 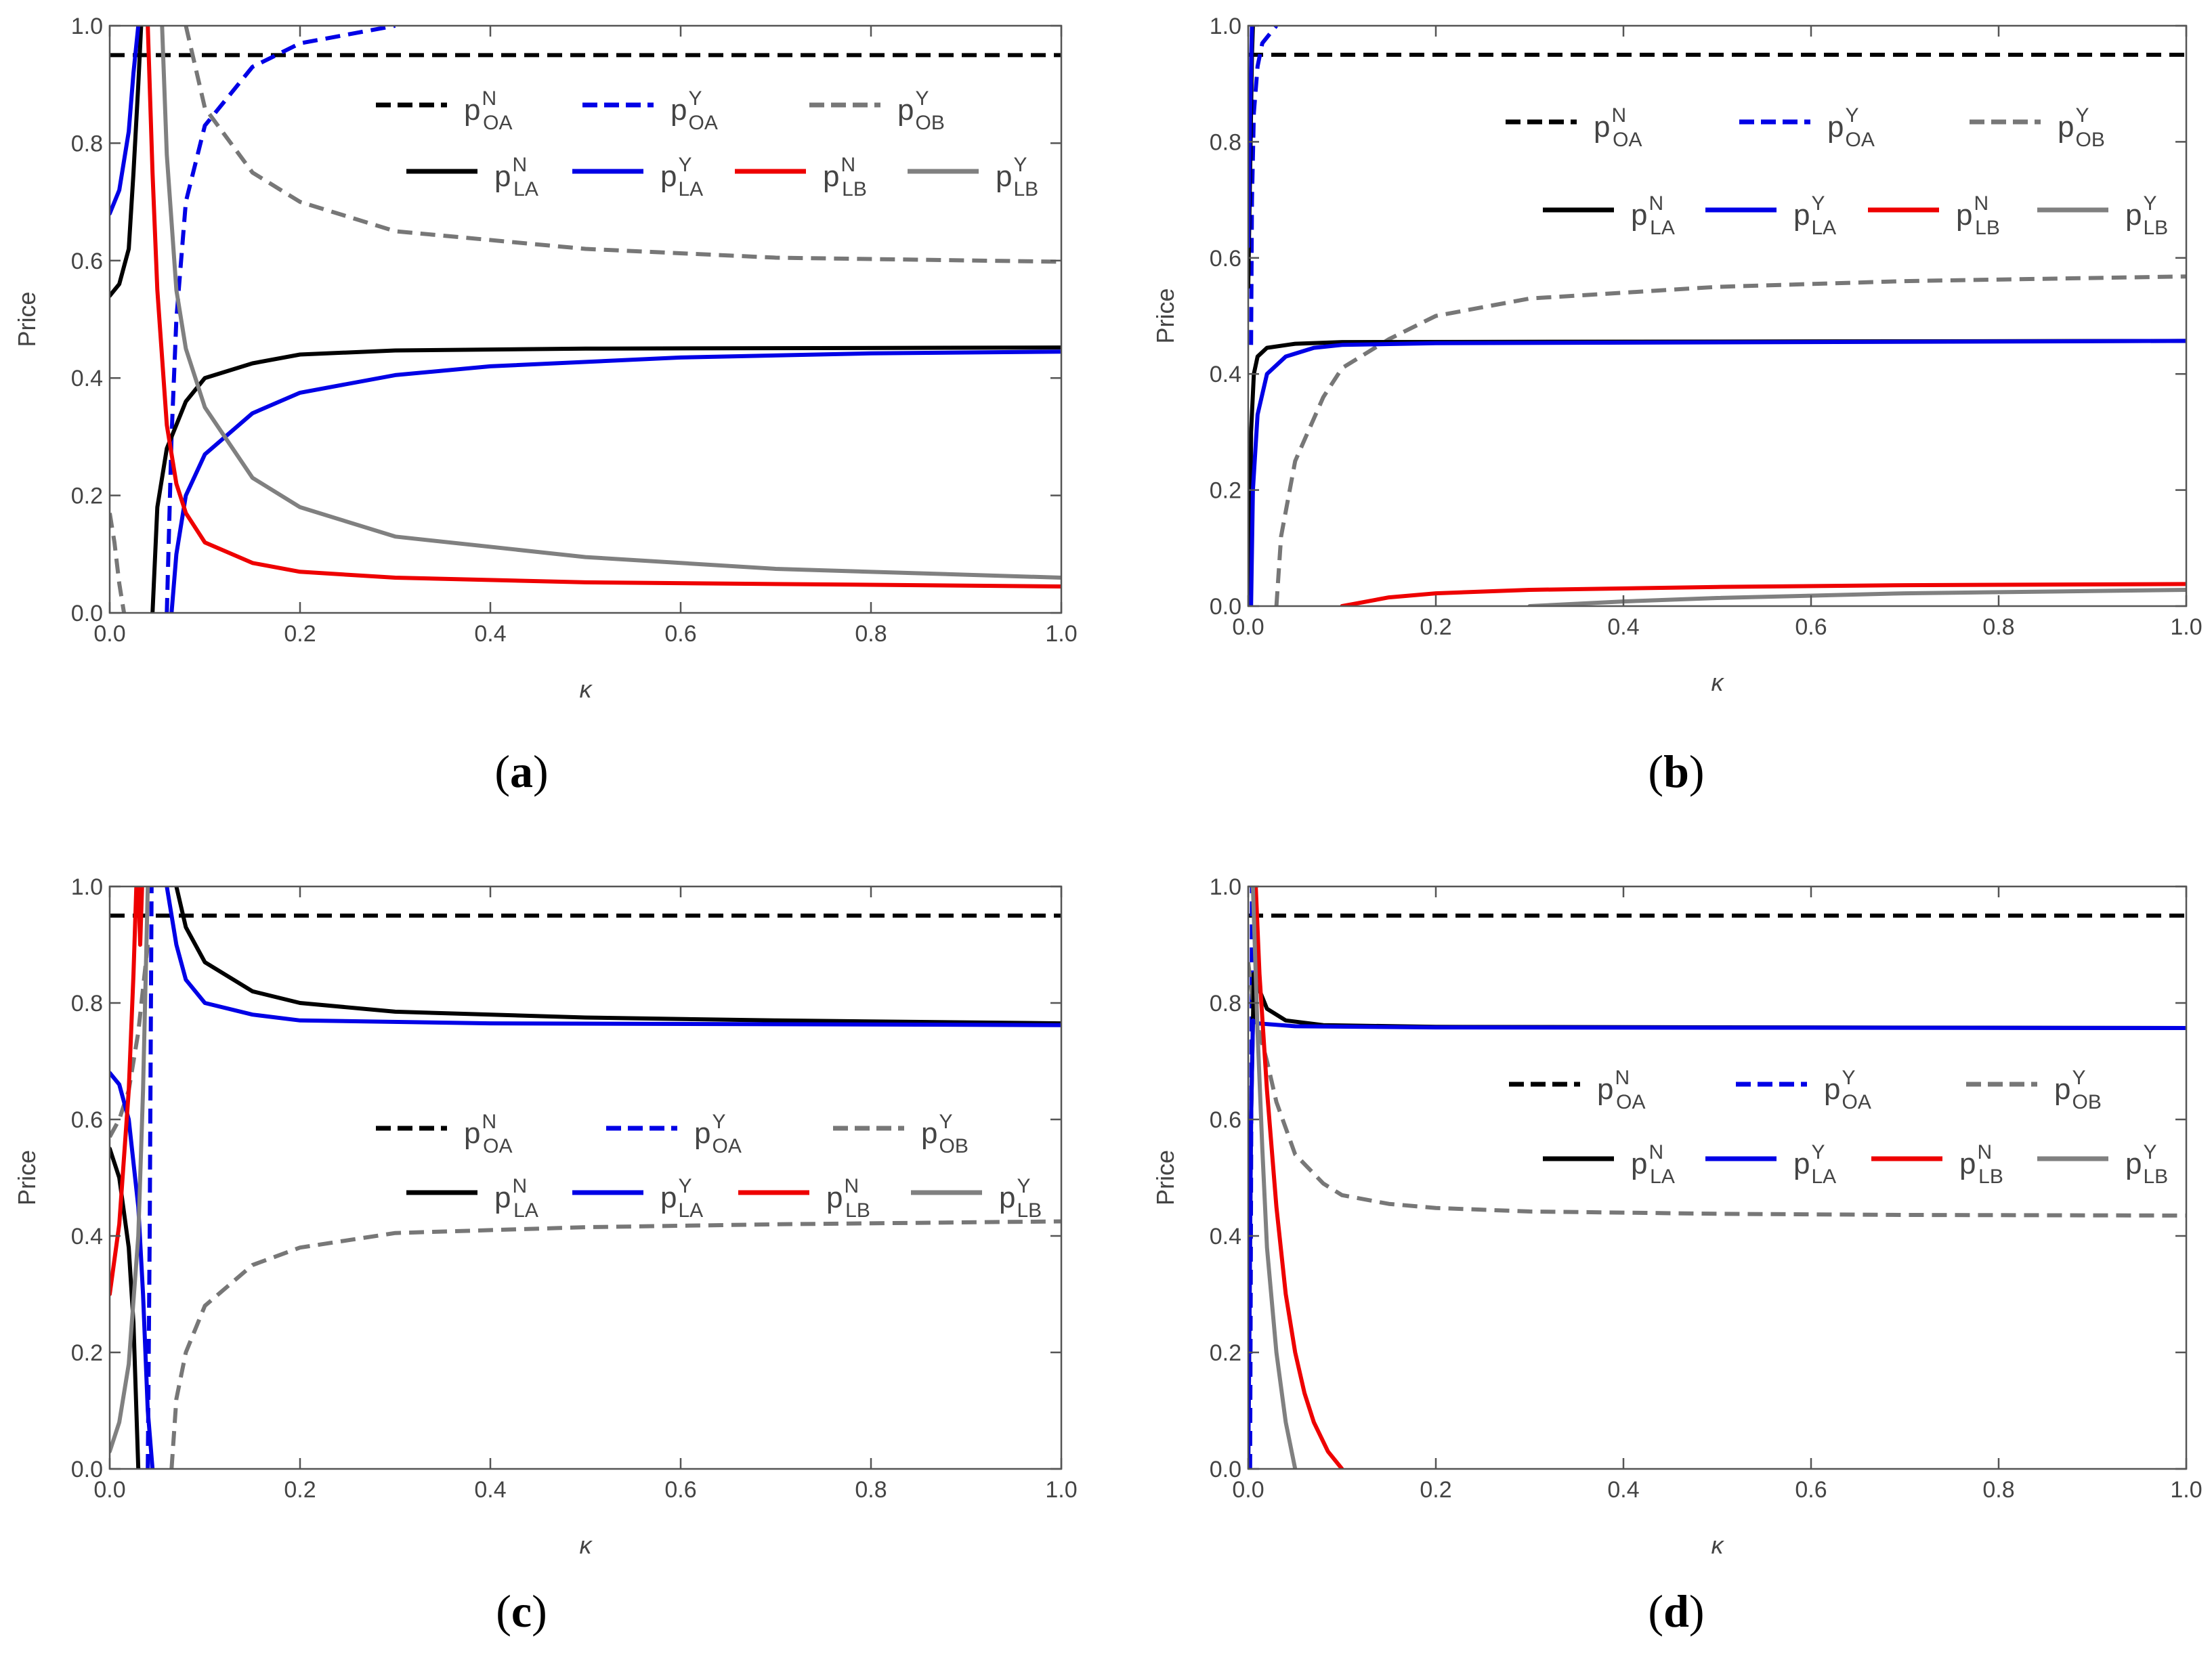 I want to click on plot-frame, so click(x=1717, y=1177).